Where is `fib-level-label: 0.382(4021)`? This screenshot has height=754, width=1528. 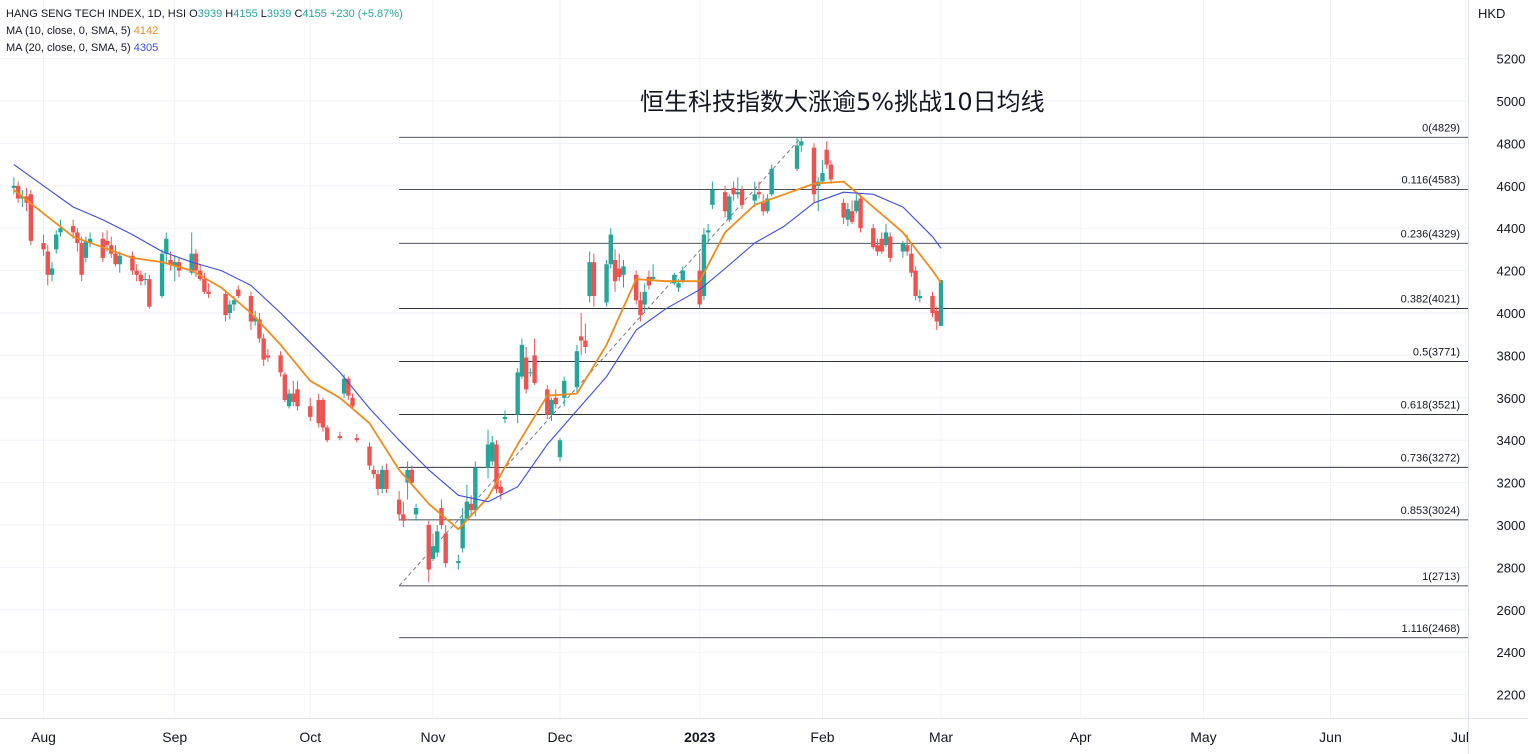
fib-level-label: 0.382(4021) is located at coordinates (1430, 300).